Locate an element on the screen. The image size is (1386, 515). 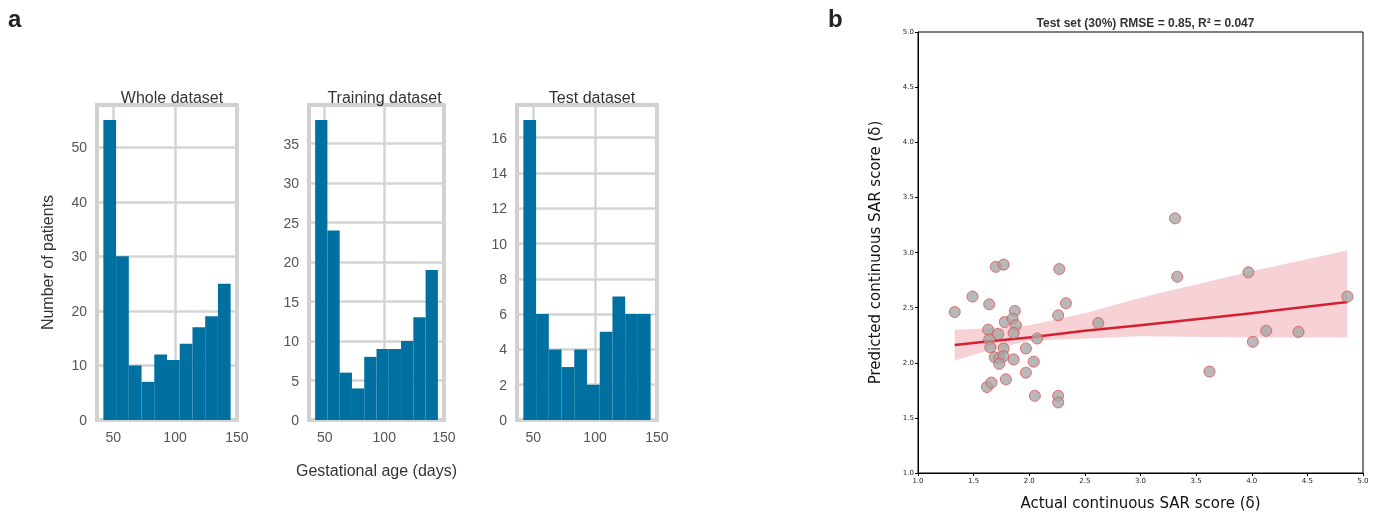
y-tick-label: 5 is located at coordinates (295, 380).